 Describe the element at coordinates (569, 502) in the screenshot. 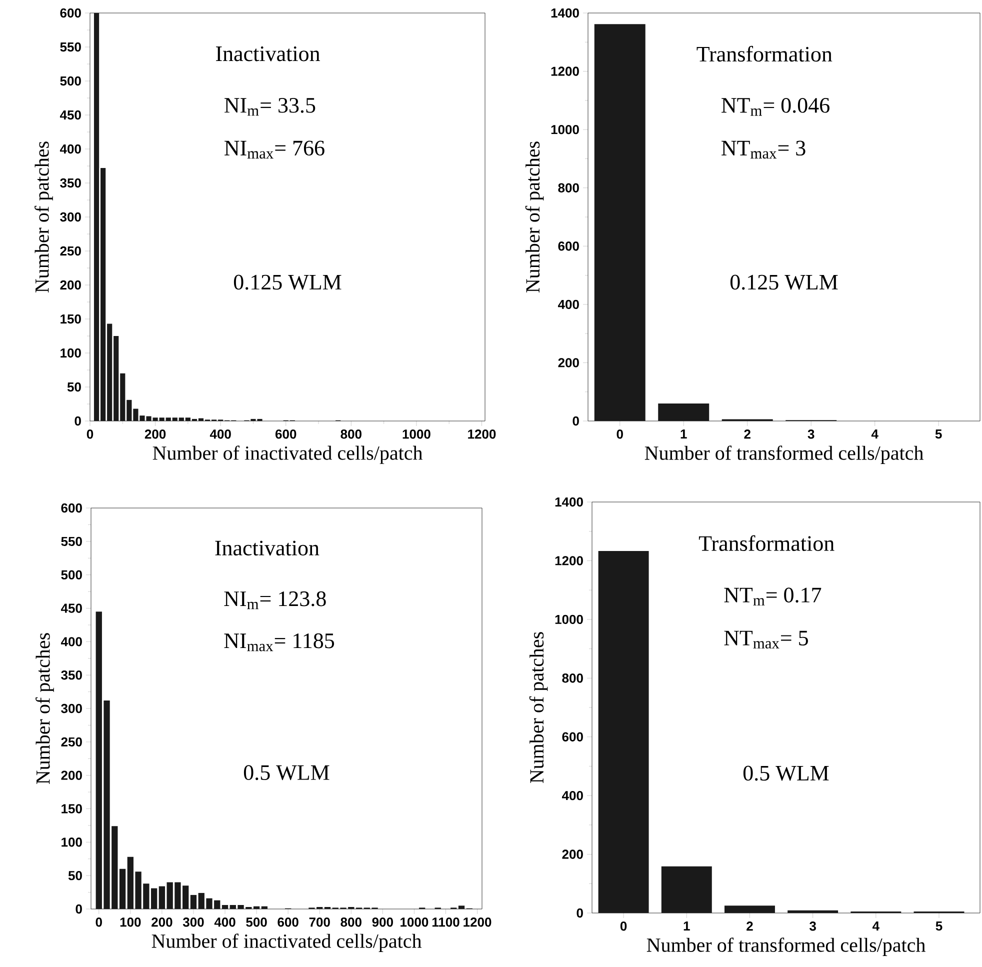

I see `y-tick-label: 1400` at that location.